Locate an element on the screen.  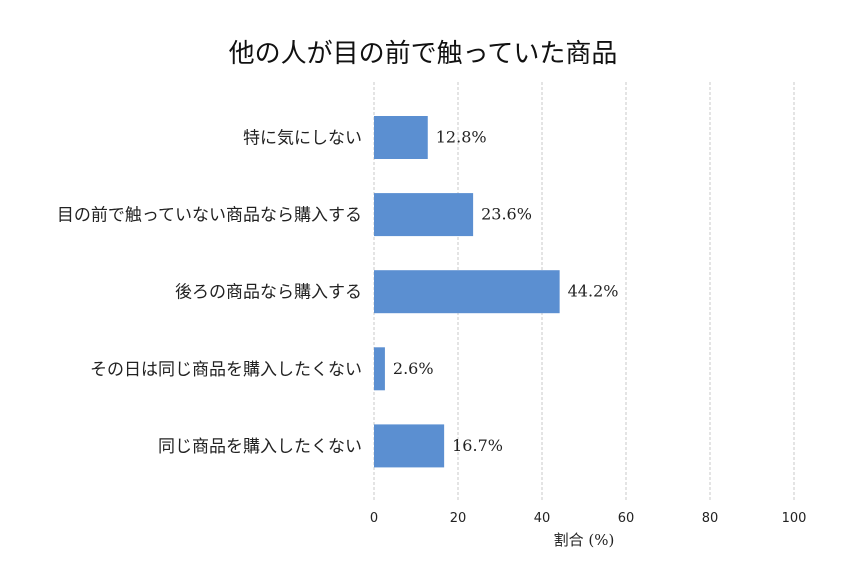
category-label: 同じ商品を購入したくない is located at coordinates (260, 447).